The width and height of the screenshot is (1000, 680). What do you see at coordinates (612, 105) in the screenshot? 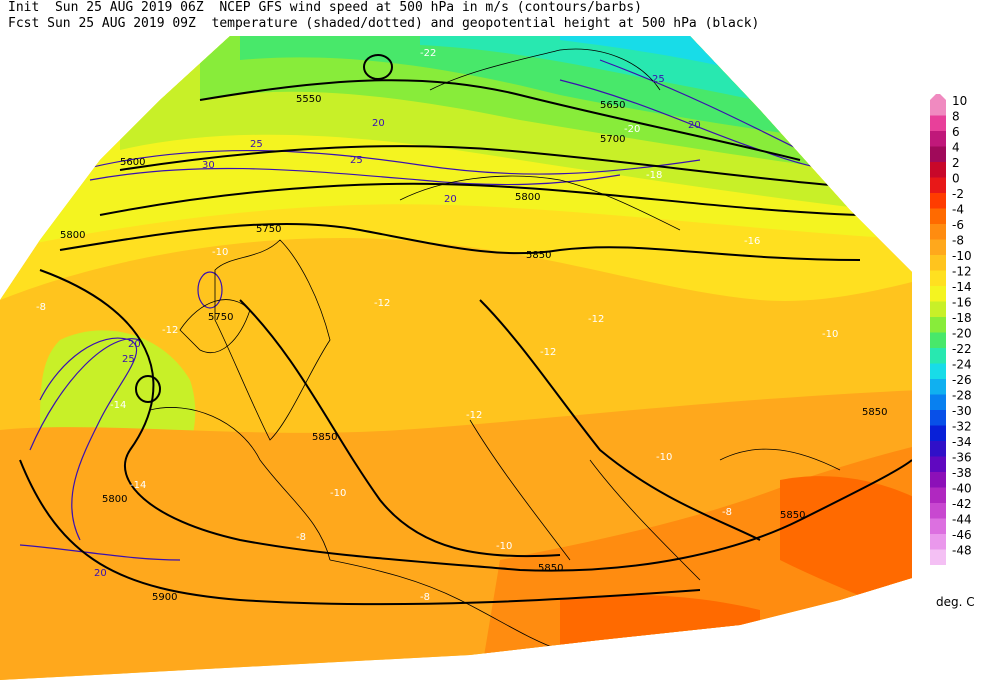
I see `height-label: 5650` at bounding box center [612, 105].